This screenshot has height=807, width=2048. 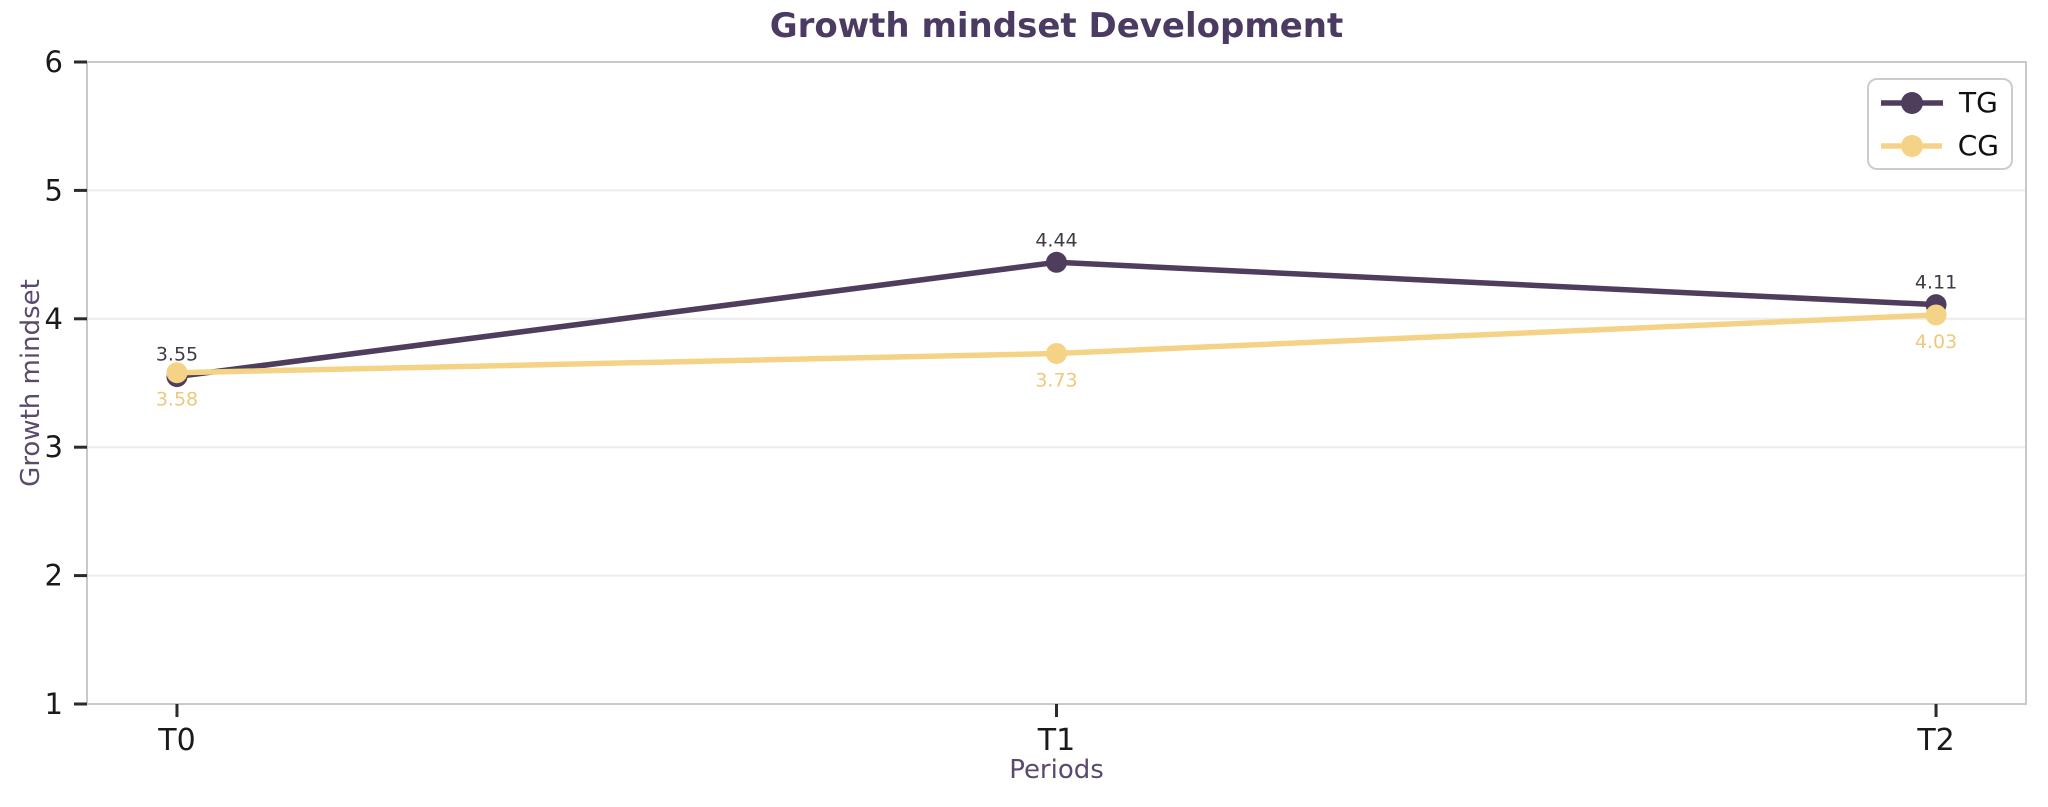 What do you see at coordinates (177, 355) in the screenshot?
I see `data-point-label: 3.55` at bounding box center [177, 355].